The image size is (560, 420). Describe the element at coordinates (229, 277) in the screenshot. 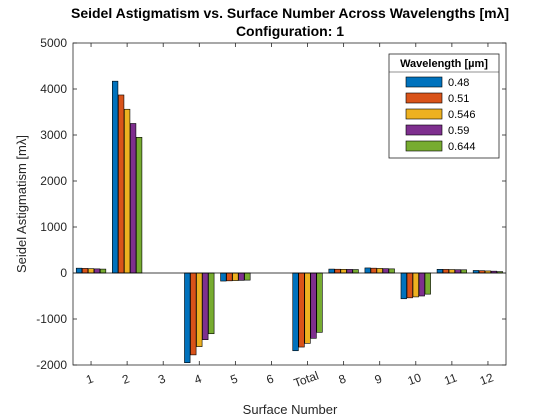

I see `bar-0.51-5` at that location.